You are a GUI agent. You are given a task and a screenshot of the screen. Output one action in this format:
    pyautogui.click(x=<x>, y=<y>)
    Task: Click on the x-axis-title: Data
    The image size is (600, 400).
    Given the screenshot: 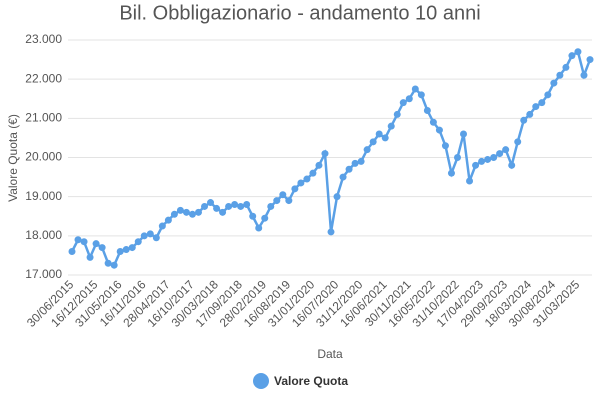 What is the action you would take?
    pyautogui.click(x=330, y=354)
    